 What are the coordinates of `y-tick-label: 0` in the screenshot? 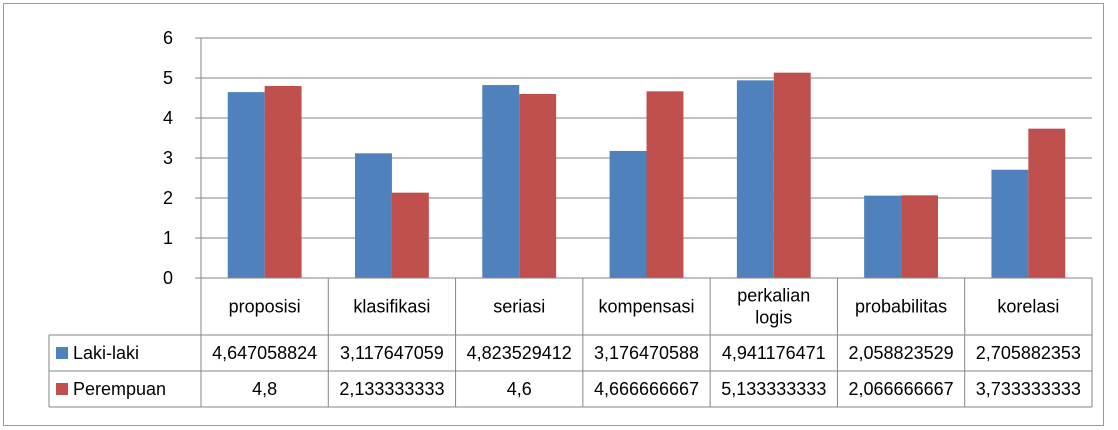 It's located at (168, 278).